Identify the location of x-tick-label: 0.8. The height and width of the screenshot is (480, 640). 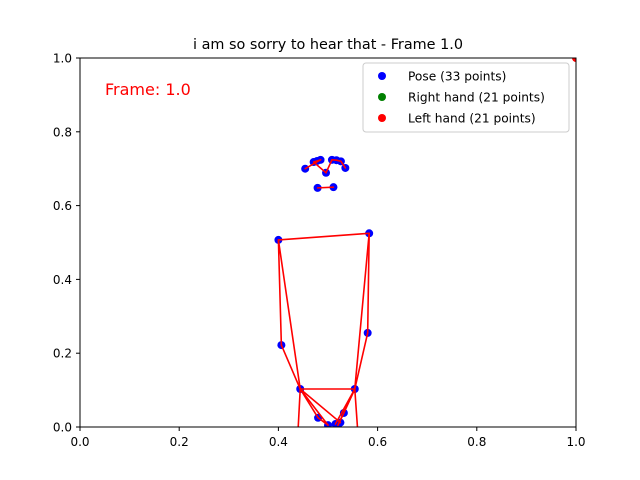
(476, 442).